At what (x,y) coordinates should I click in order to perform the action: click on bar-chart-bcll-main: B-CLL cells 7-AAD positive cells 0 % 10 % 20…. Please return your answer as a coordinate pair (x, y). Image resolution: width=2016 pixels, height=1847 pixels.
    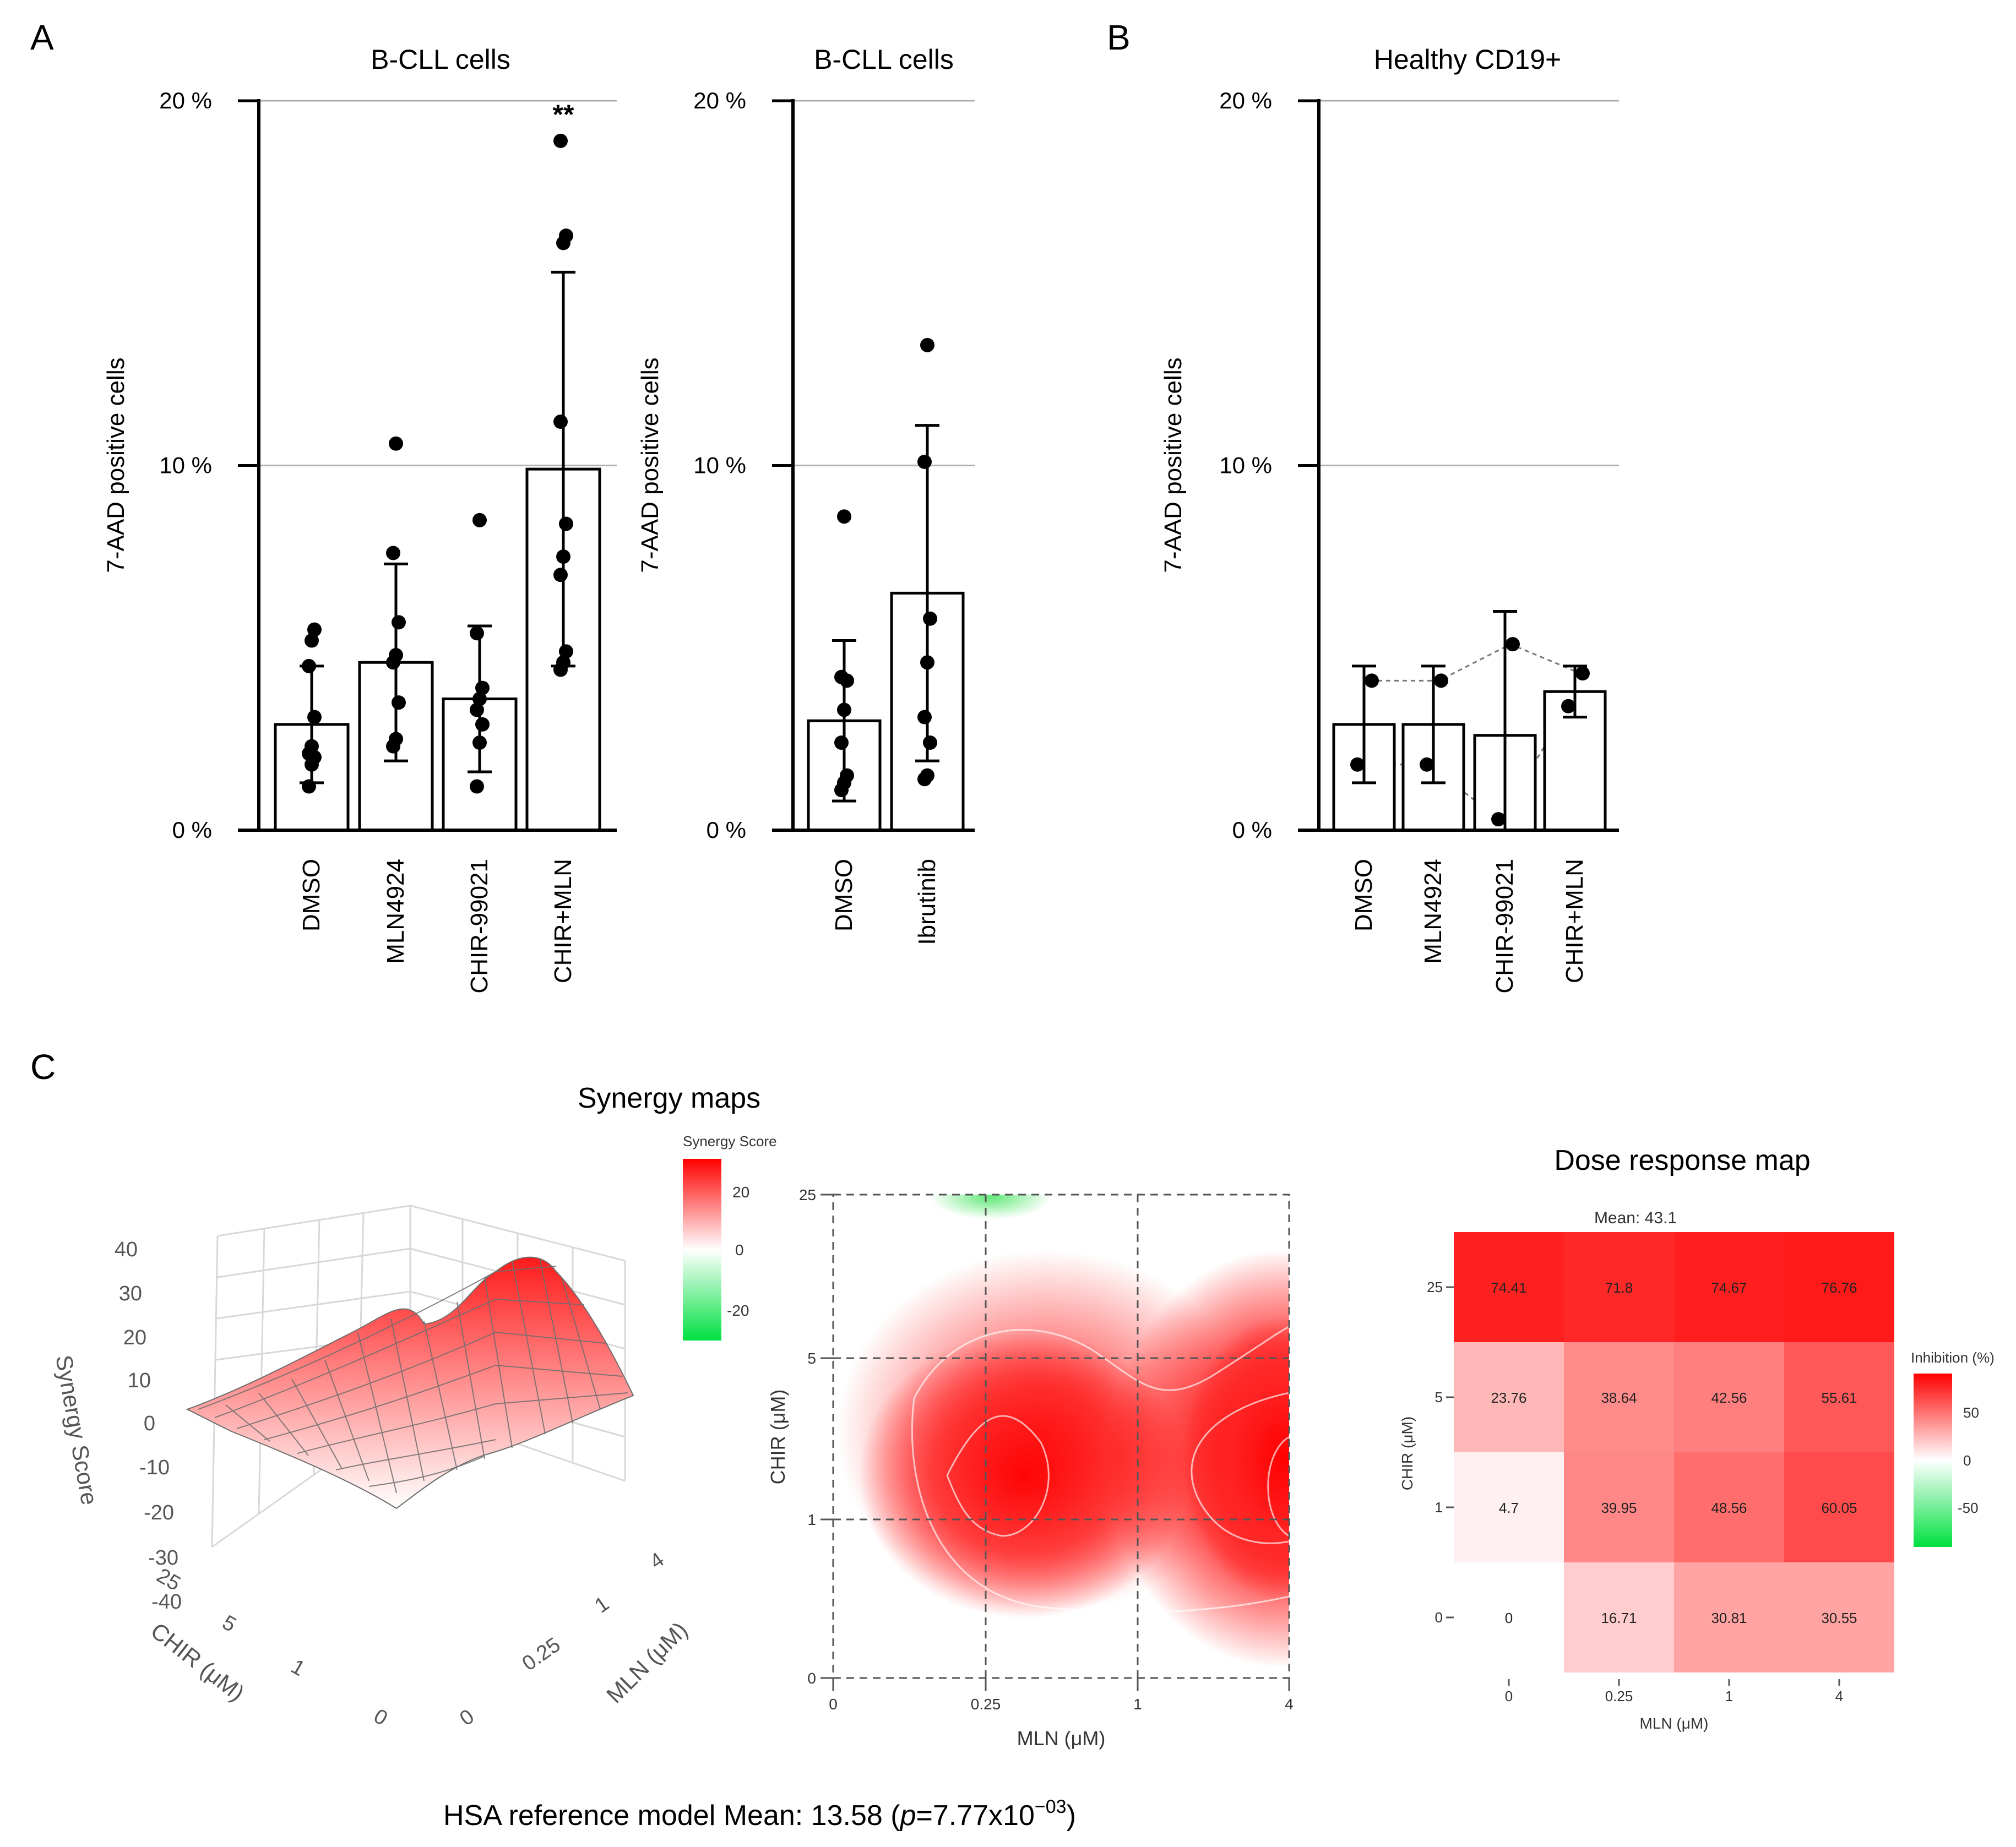
    Looking at the image, I should click on (359, 519).